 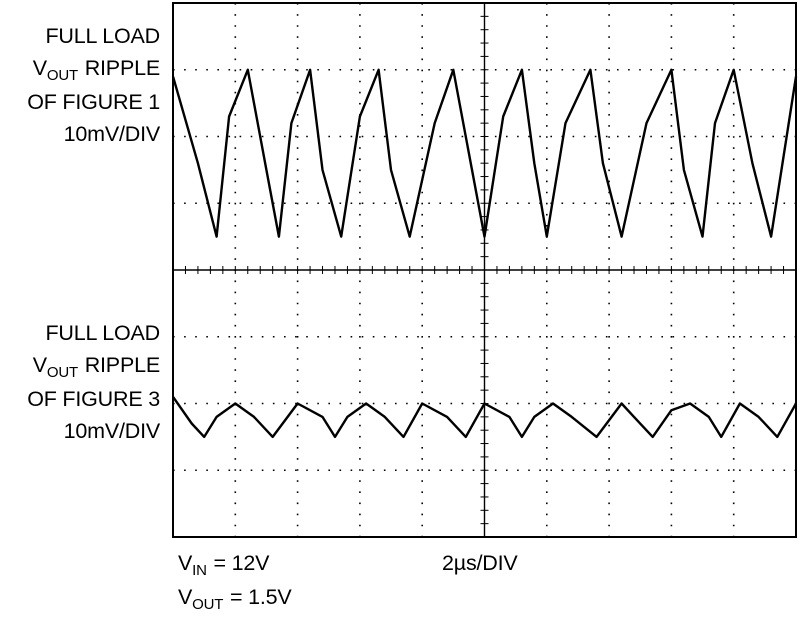 What do you see at coordinates (103, 36) in the screenshot?
I see `trace1-label-line1: FULL LOAD` at bounding box center [103, 36].